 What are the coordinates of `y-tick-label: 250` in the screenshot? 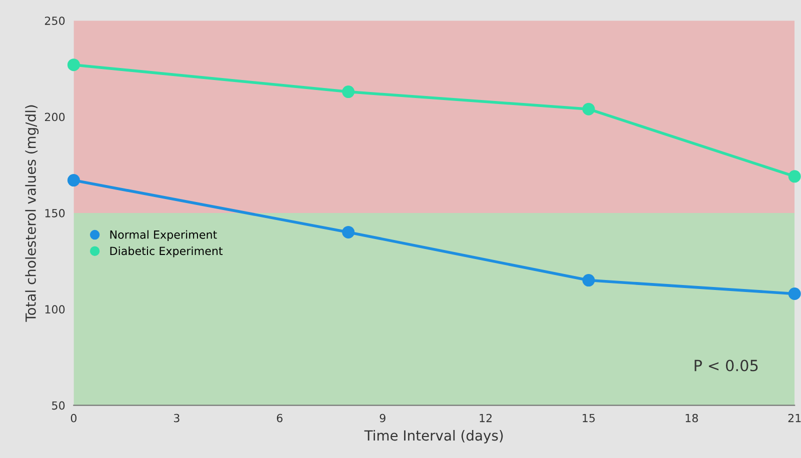 It's located at (54, 20).